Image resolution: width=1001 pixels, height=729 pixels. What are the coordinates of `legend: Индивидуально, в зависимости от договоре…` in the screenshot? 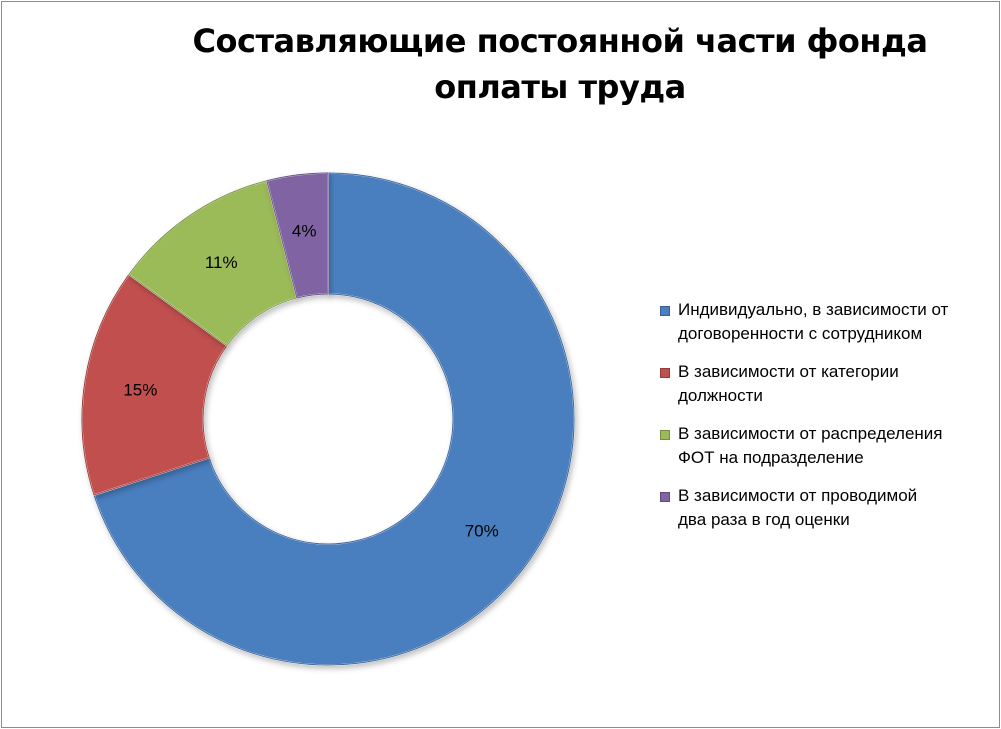 It's located at (823, 422).